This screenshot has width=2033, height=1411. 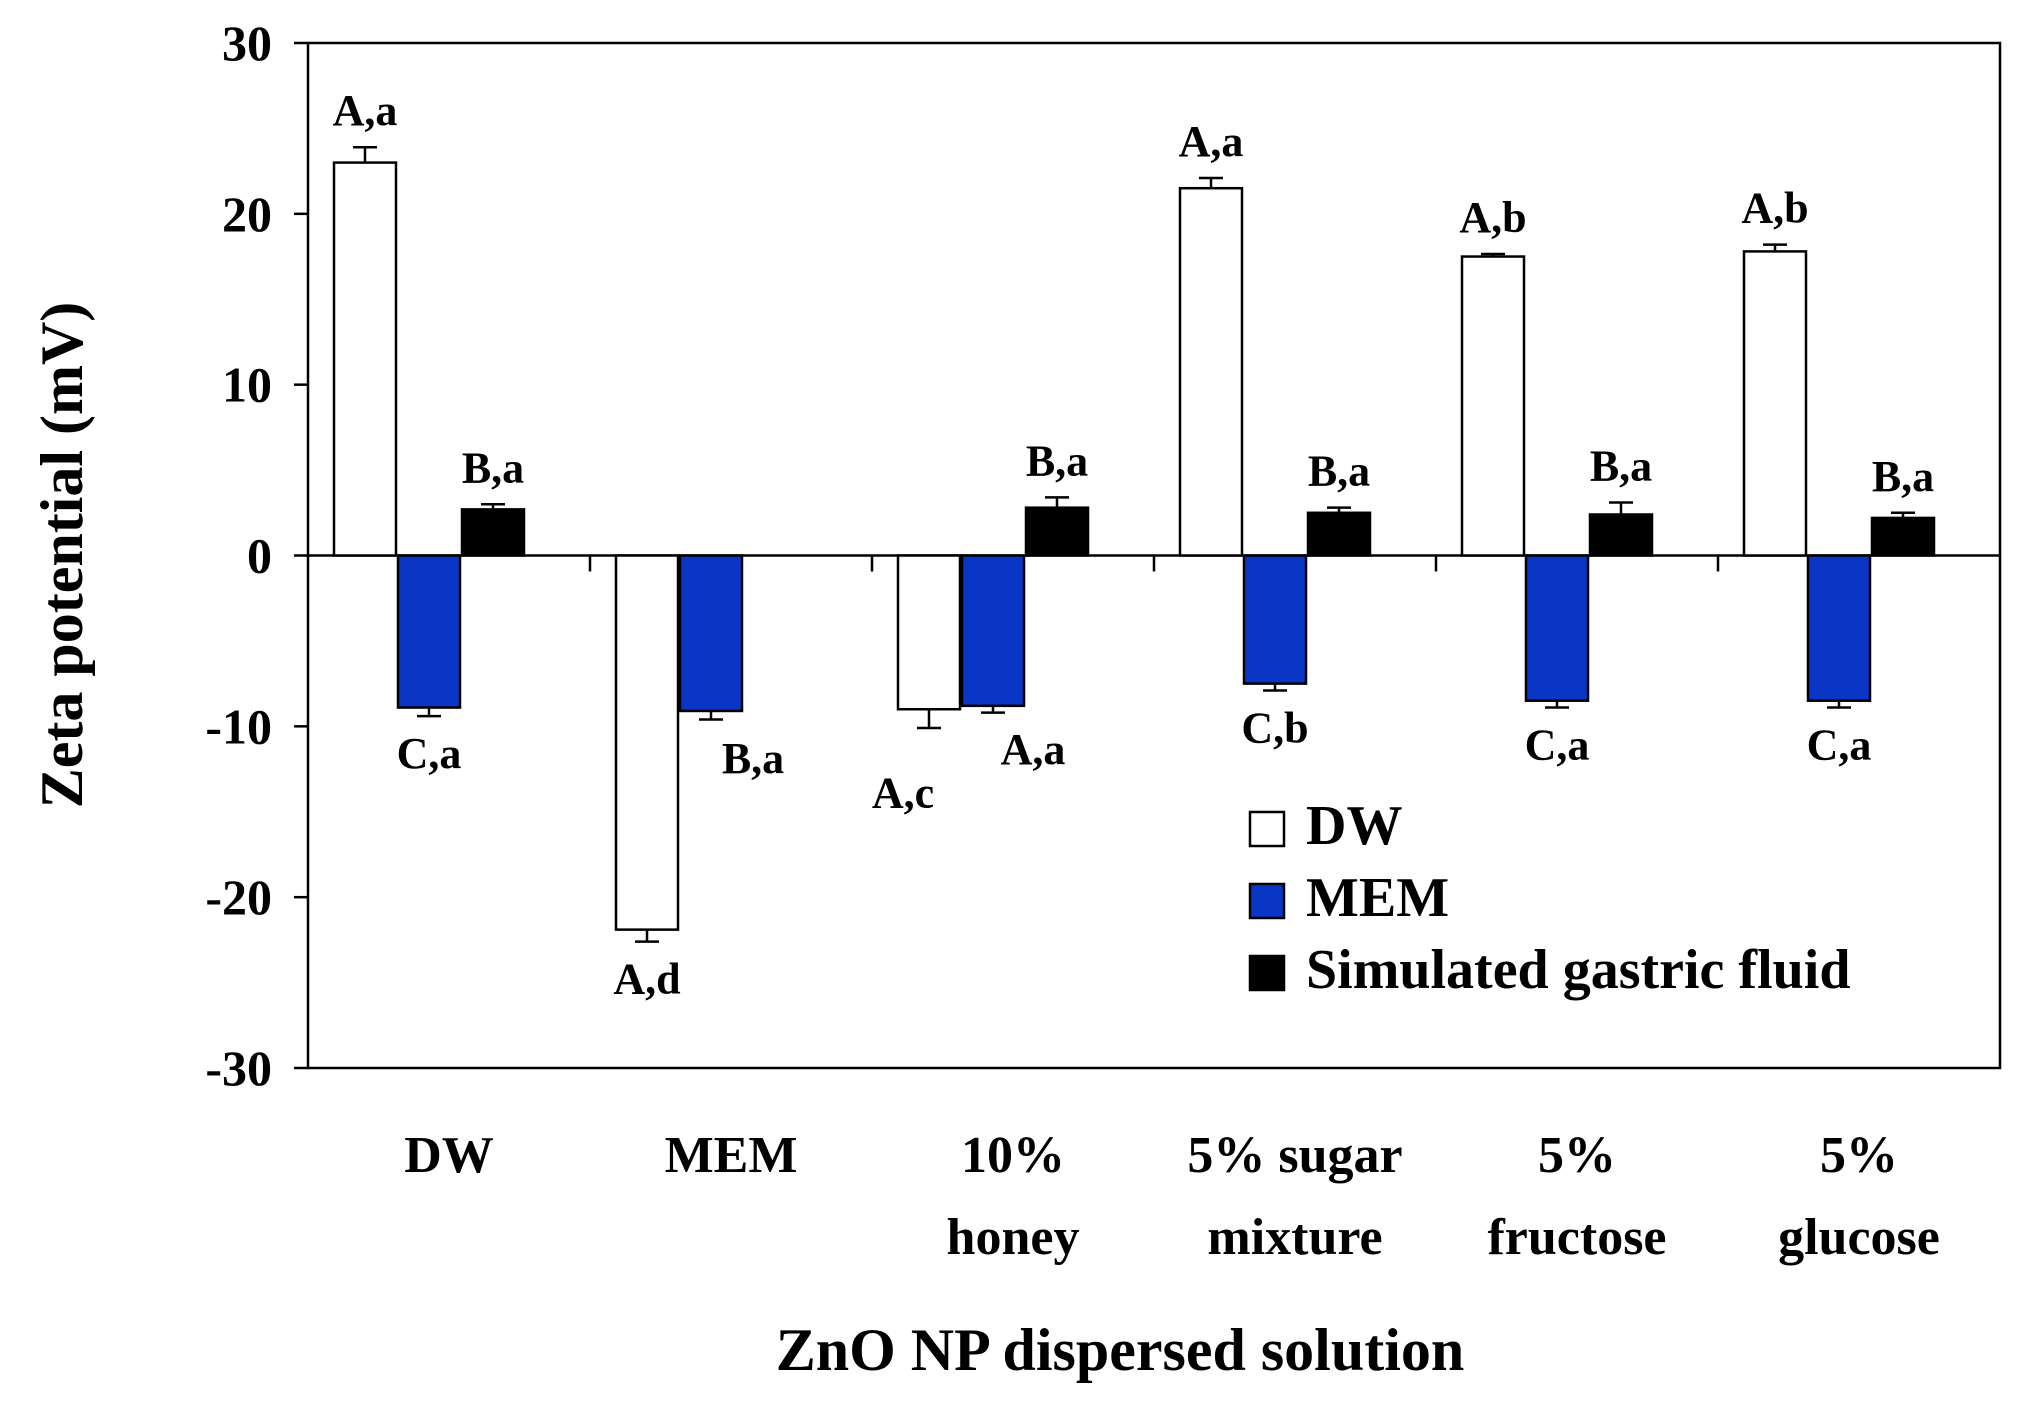 What do you see at coordinates (238, 1068) in the screenshot?
I see `y-tick-label: -30` at bounding box center [238, 1068].